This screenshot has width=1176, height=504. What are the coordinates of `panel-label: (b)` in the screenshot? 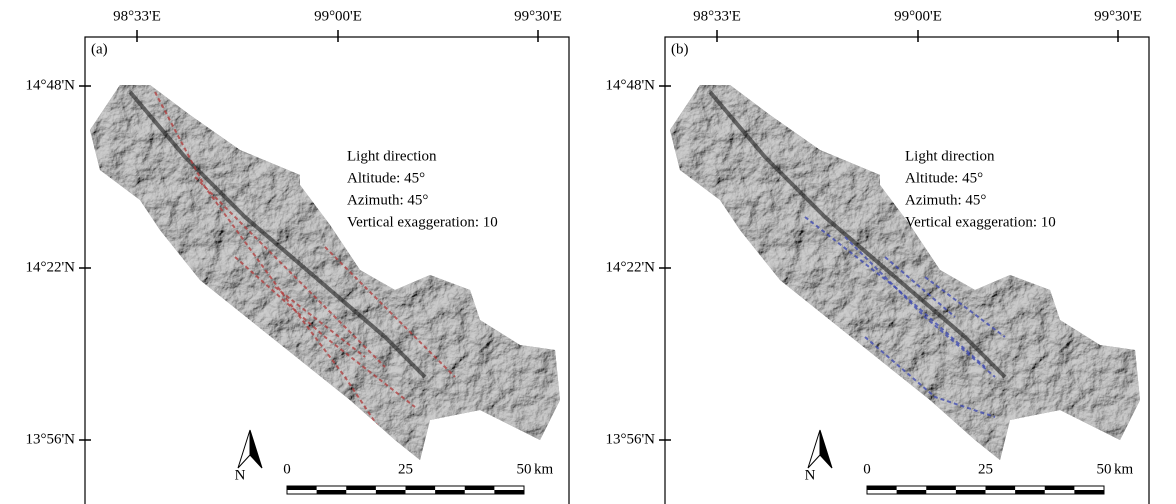 It's located at (680, 49).